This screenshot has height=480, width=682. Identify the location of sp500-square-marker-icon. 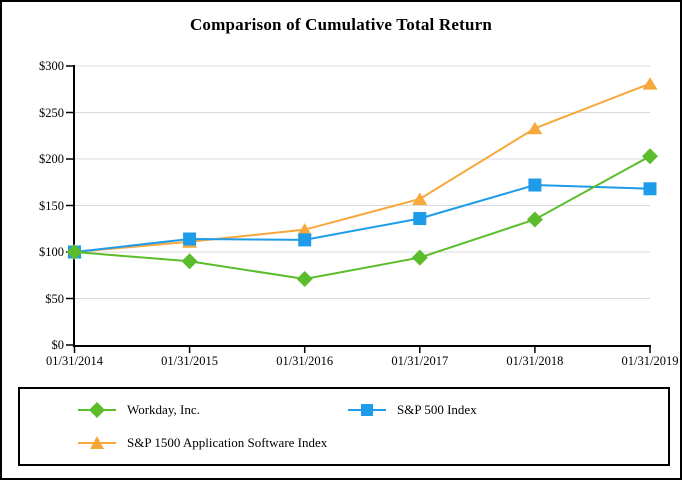
(367, 410).